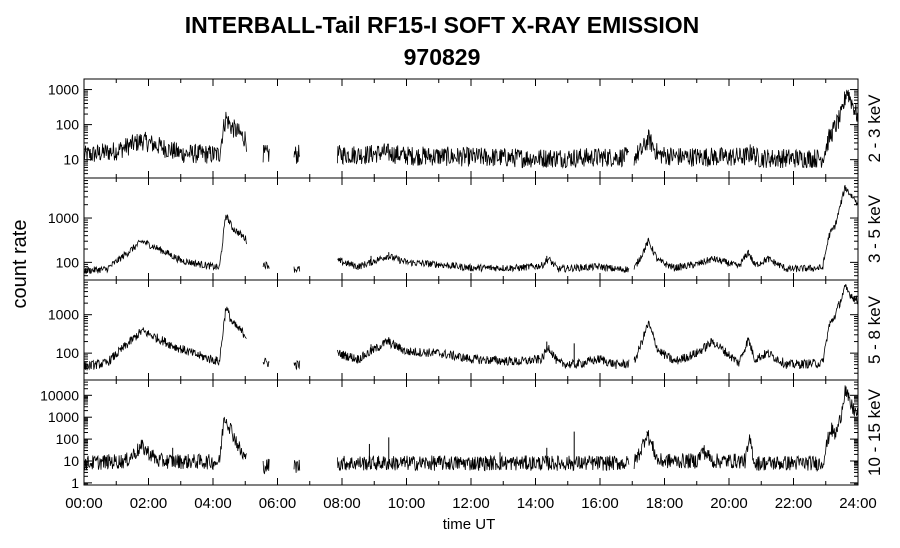 The height and width of the screenshot is (548, 900). Describe the element at coordinates (342, 503) in the screenshot. I see `x-tick-label: 08:00` at that location.